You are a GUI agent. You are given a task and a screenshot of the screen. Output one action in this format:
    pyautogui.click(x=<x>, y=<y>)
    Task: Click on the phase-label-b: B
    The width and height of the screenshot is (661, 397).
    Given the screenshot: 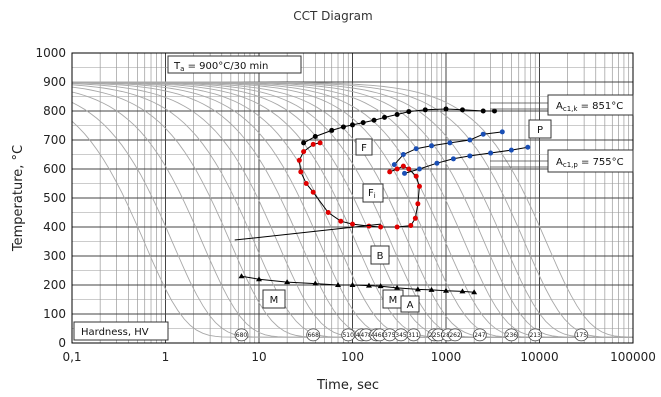 What is the action you would take?
    pyautogui.click(x=380, y=255)
    